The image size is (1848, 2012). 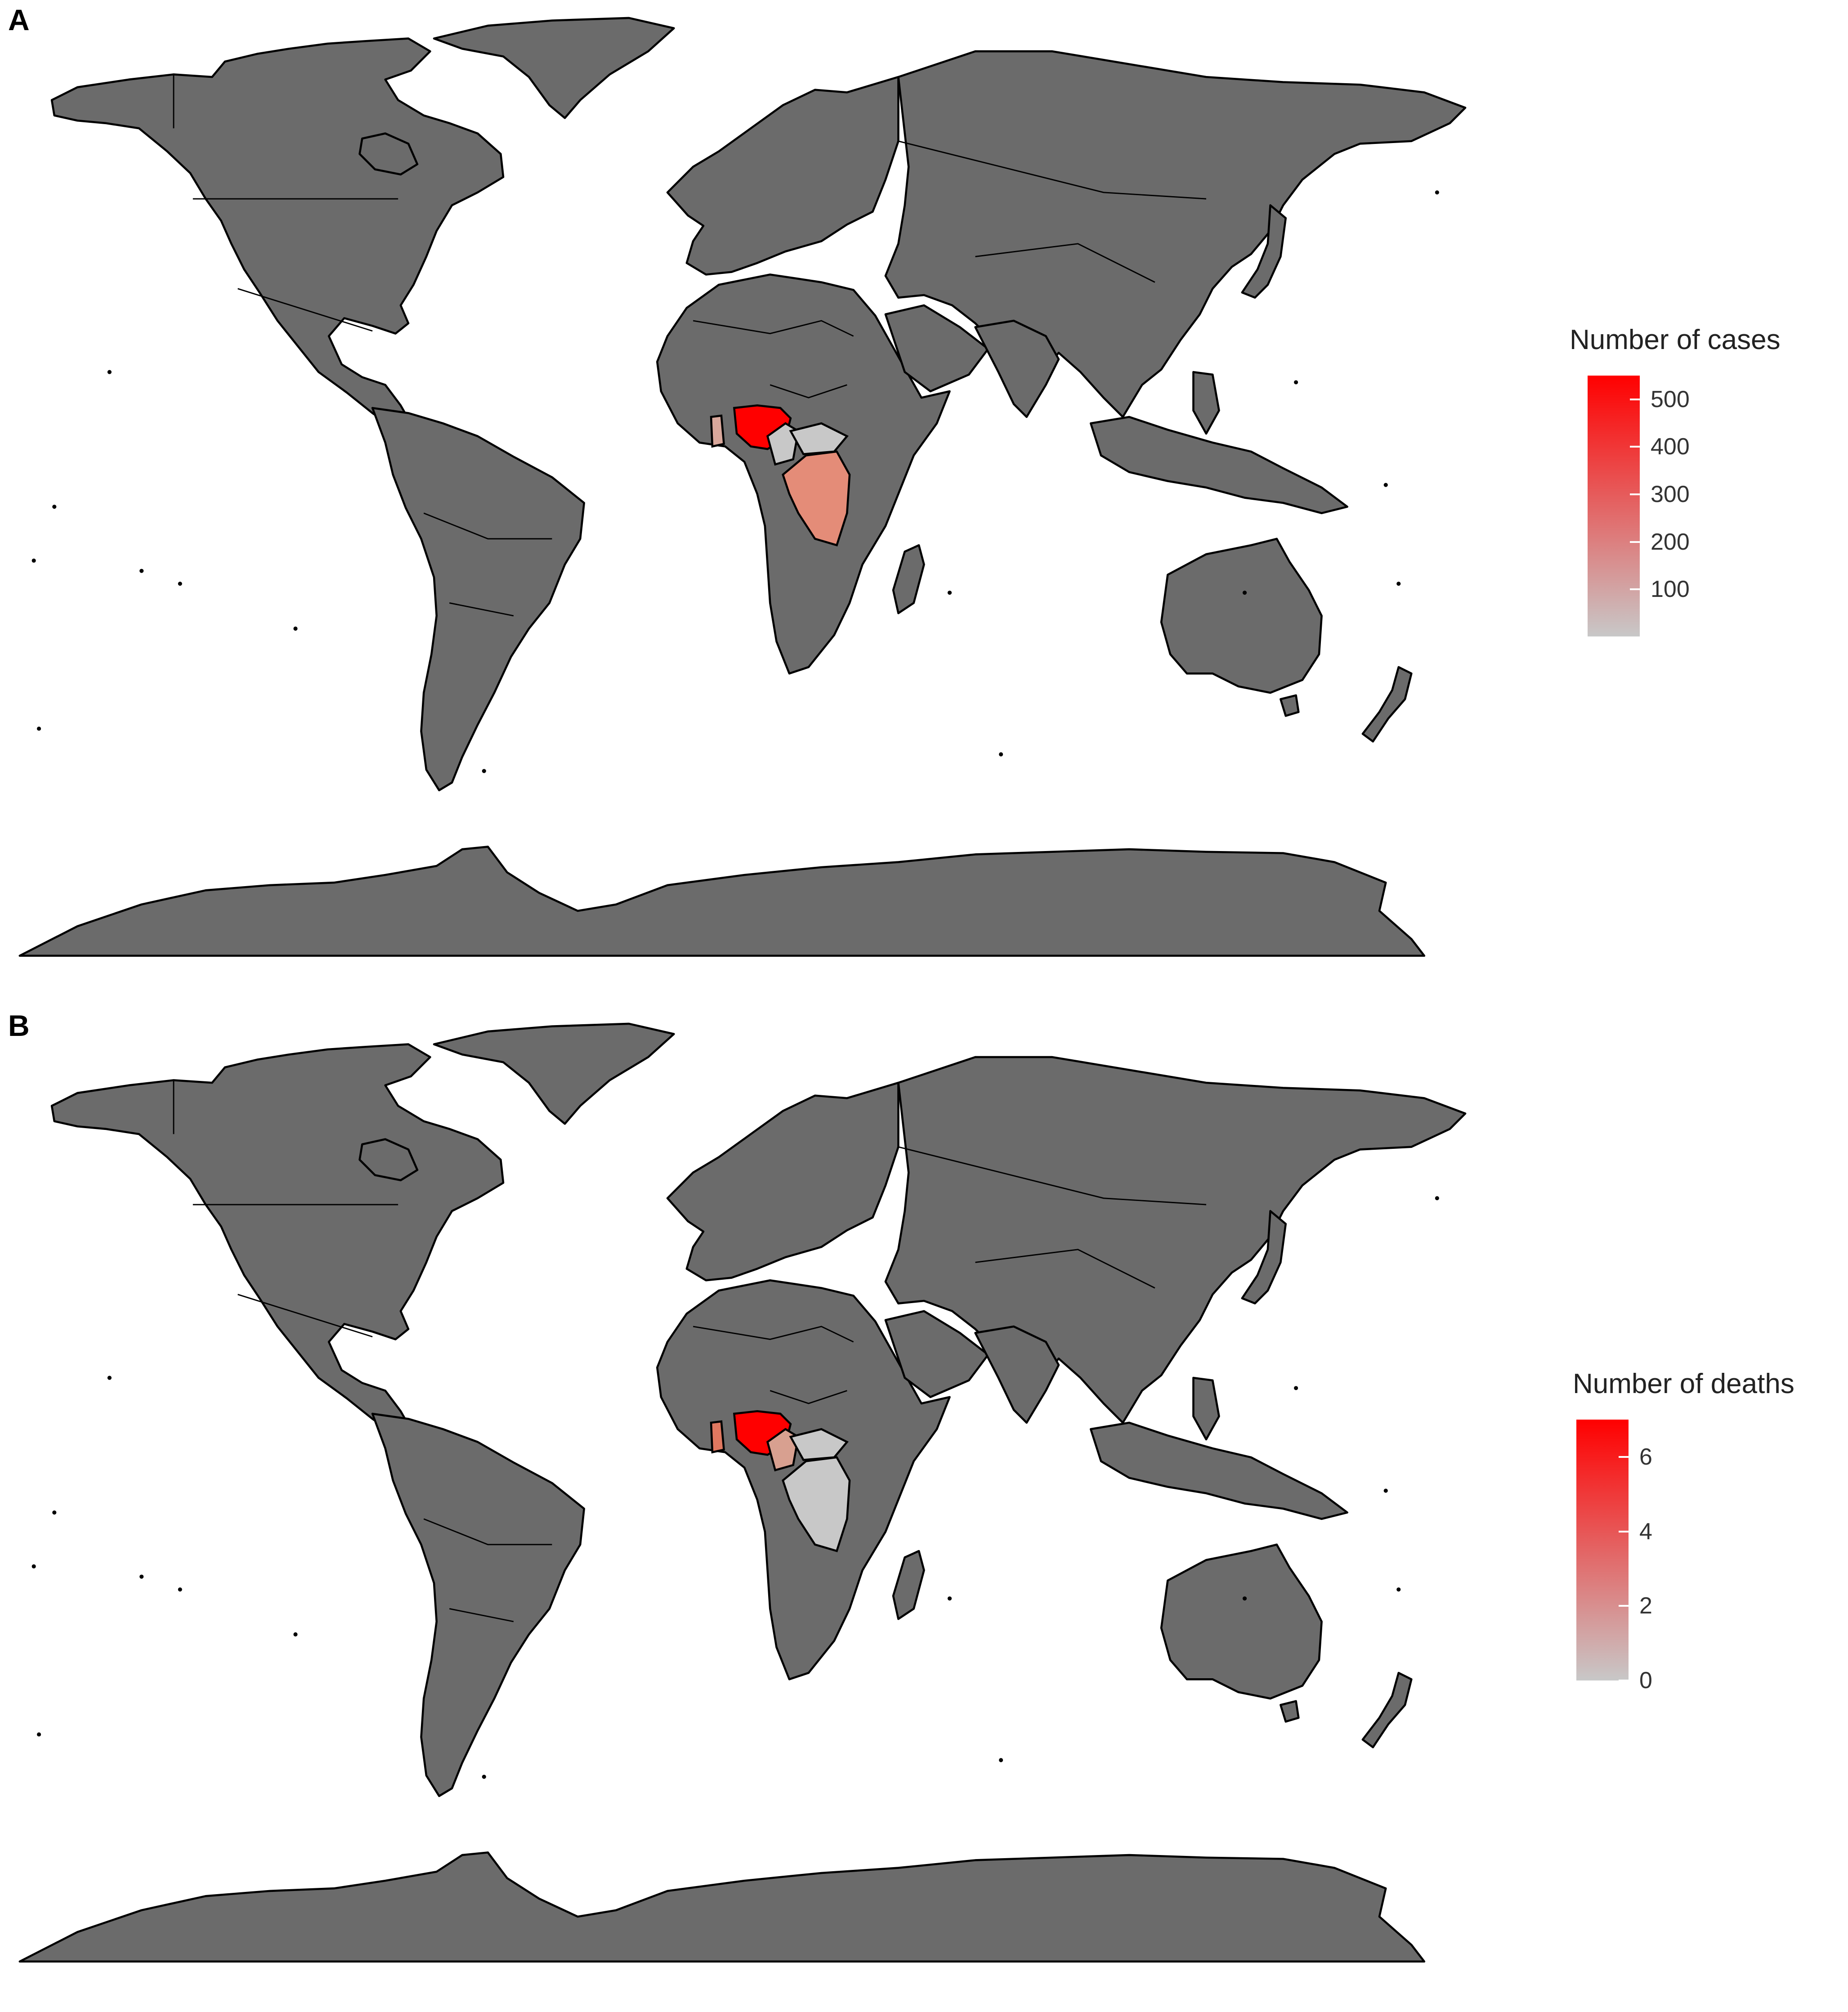 I want to click on legend-tick-label: 0, so click(x=1646, y=1680).